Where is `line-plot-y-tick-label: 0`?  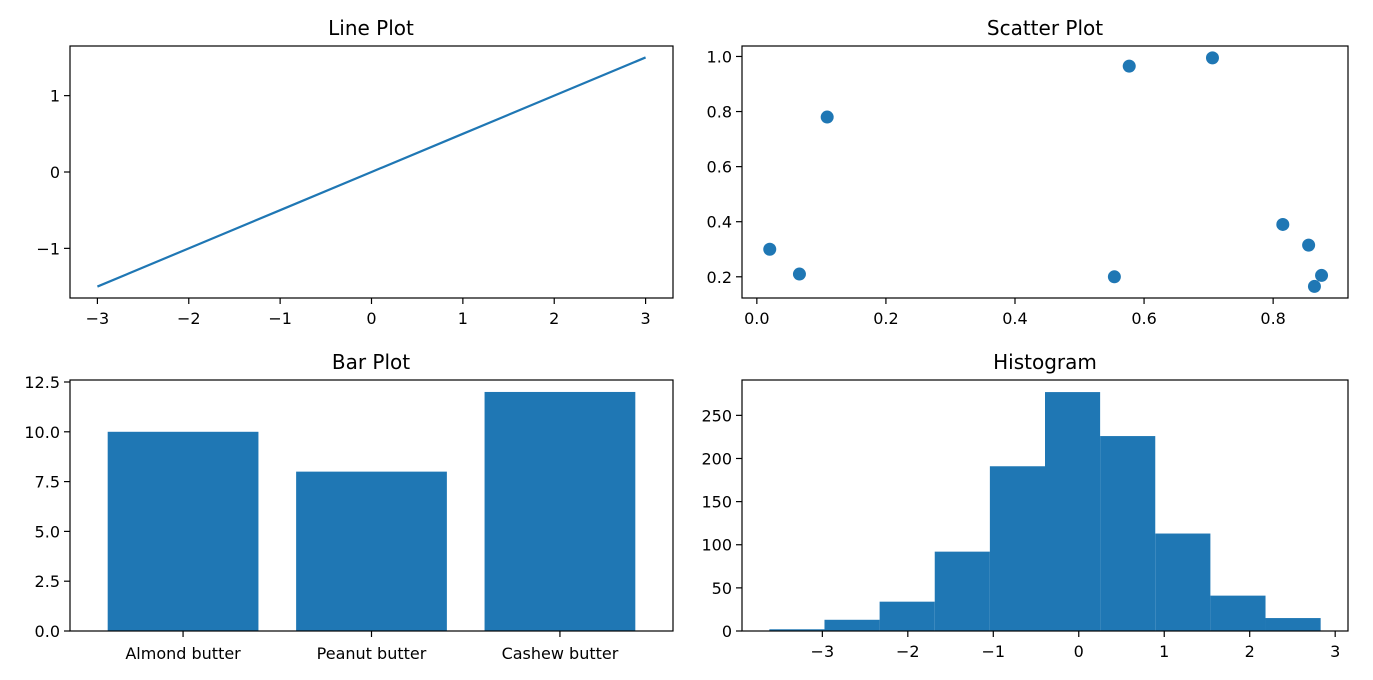 line-plot-y-tick-label: 0 is located at coordinates (55, 172).